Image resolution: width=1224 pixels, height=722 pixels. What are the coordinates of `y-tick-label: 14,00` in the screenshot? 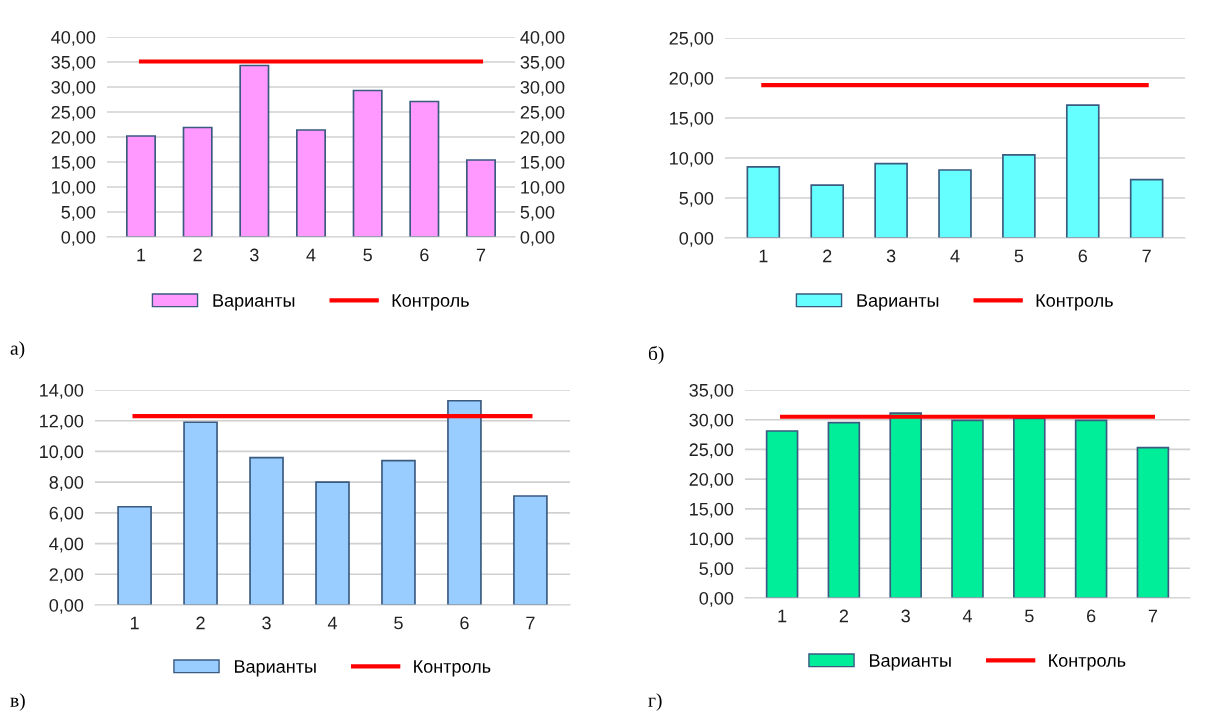 It's located at (62, 391).